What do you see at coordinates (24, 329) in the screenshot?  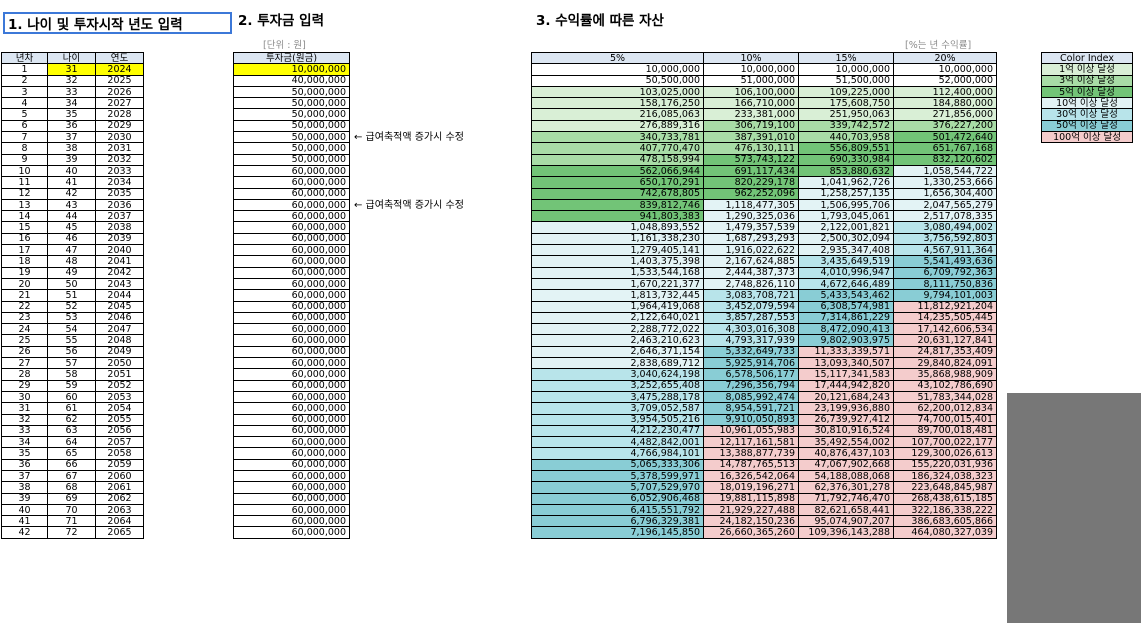 I see `year-number-cell: 24` at bounding box center [24, 329].